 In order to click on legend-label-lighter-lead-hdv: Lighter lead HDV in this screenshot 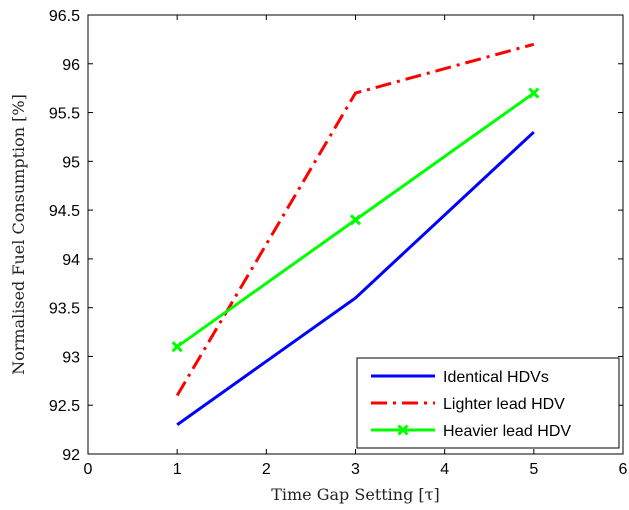, I will do `click(504, 404)`.